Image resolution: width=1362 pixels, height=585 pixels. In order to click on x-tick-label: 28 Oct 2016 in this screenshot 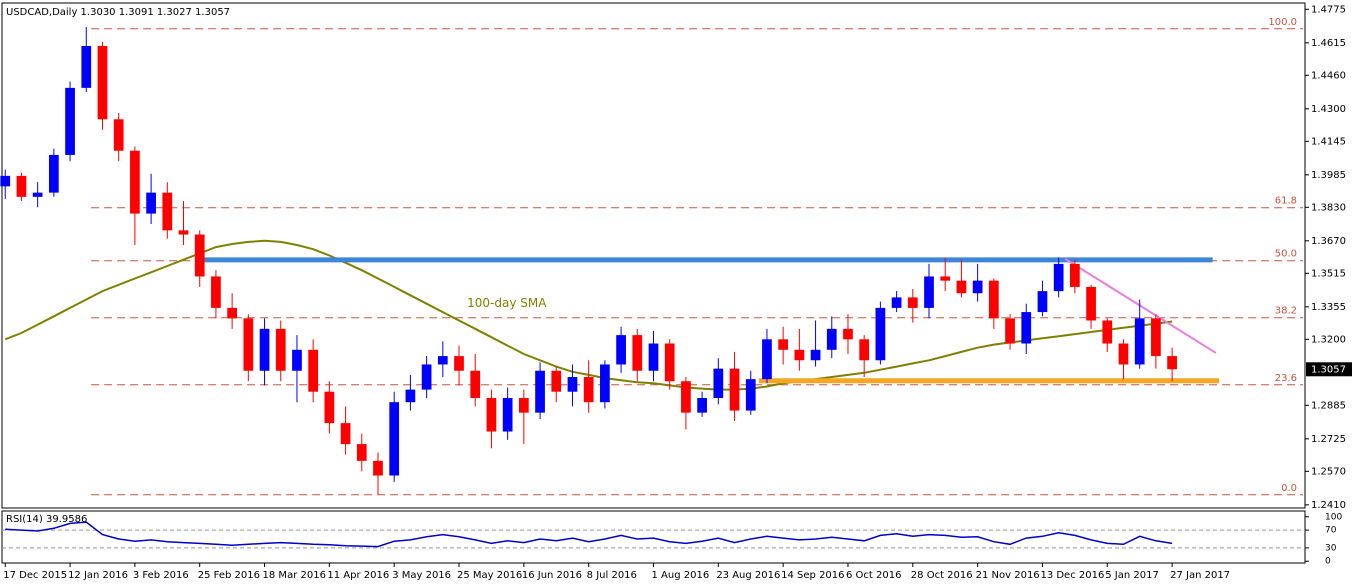, I will do `click(942, 575)`.